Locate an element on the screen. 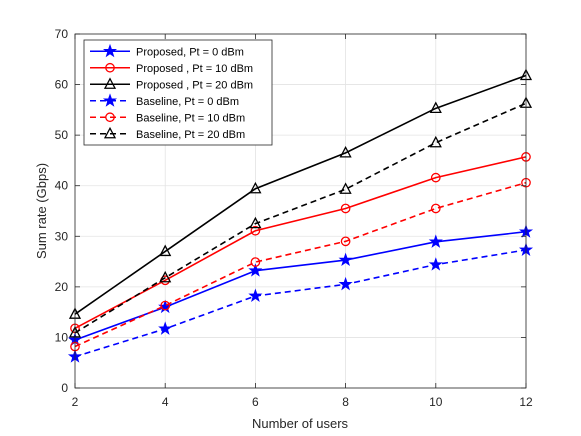 This screenshot has width=581, height=436. y-tick-label: 50 is located at coordinates (62, 135).